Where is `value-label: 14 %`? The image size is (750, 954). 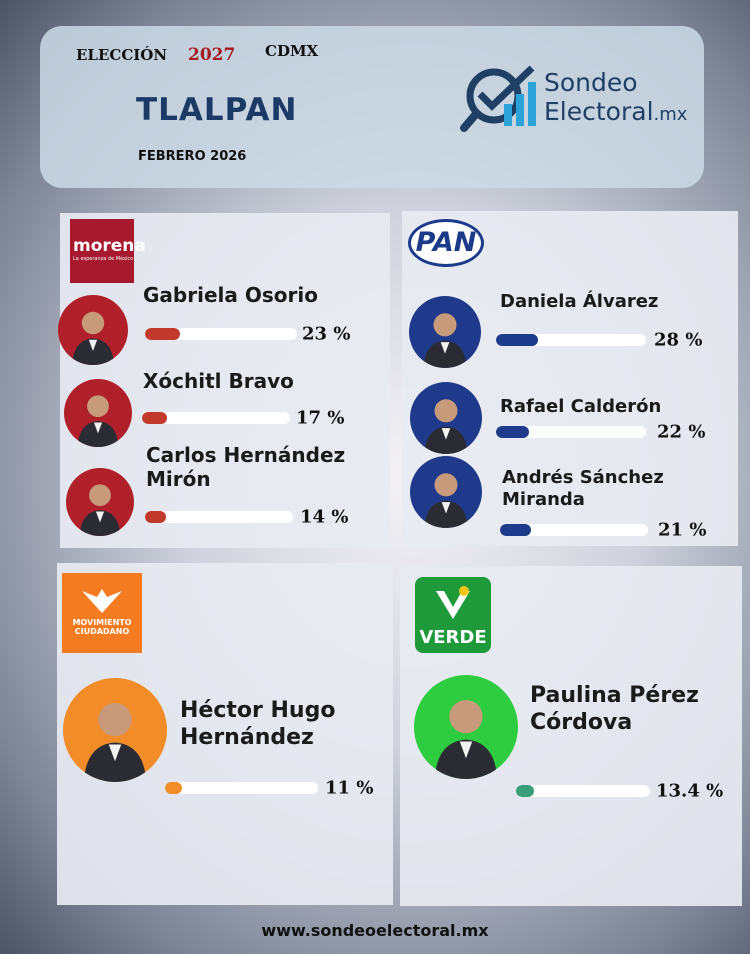
value-label: 14 % is located at coordinates (324, 517).